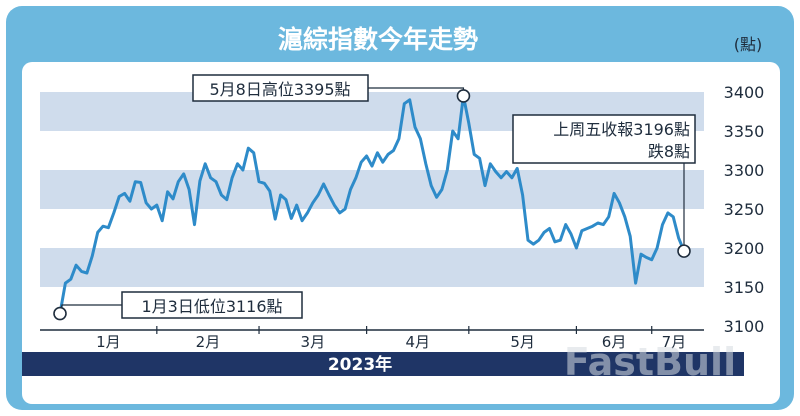 This screenshot has width=800, height=416. I want to click on x-axis: 1月 2月 3月 4月 5月 6月 7月, so click(372, 338).